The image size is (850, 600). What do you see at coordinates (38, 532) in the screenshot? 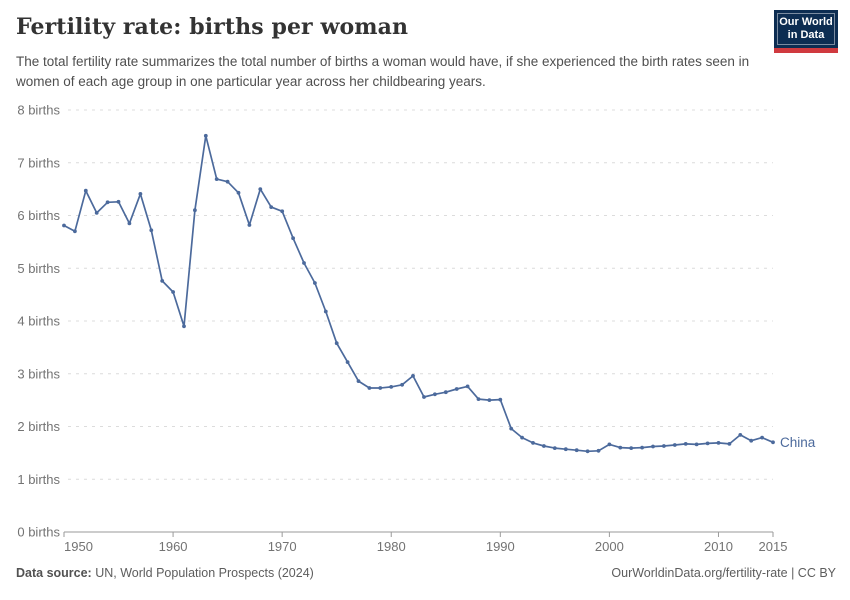
I see `y-axis-tick-label: 0 births` at bounding box center [38, 532].